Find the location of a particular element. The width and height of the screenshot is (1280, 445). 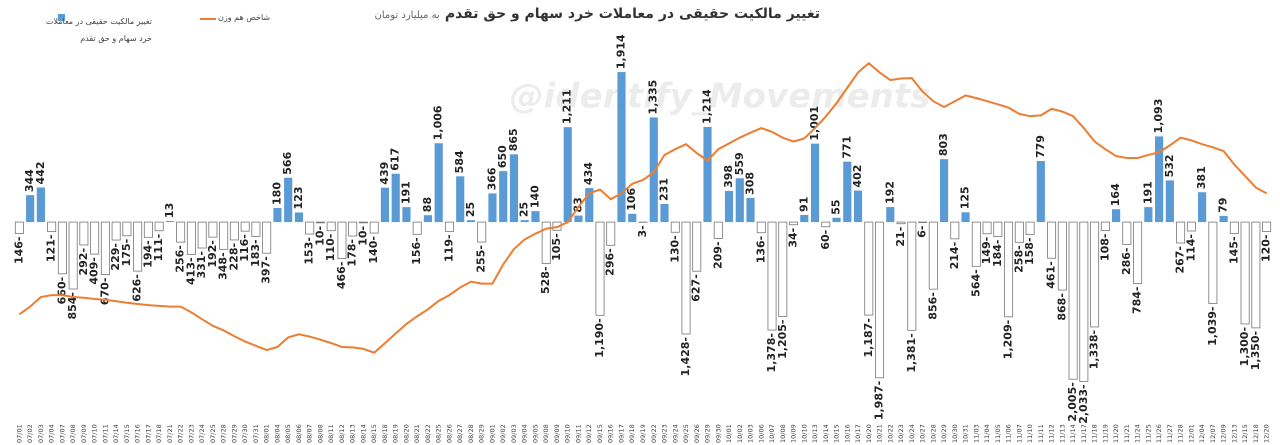

x-tick-label: 11/13 is located at coordinates (1062, 433).